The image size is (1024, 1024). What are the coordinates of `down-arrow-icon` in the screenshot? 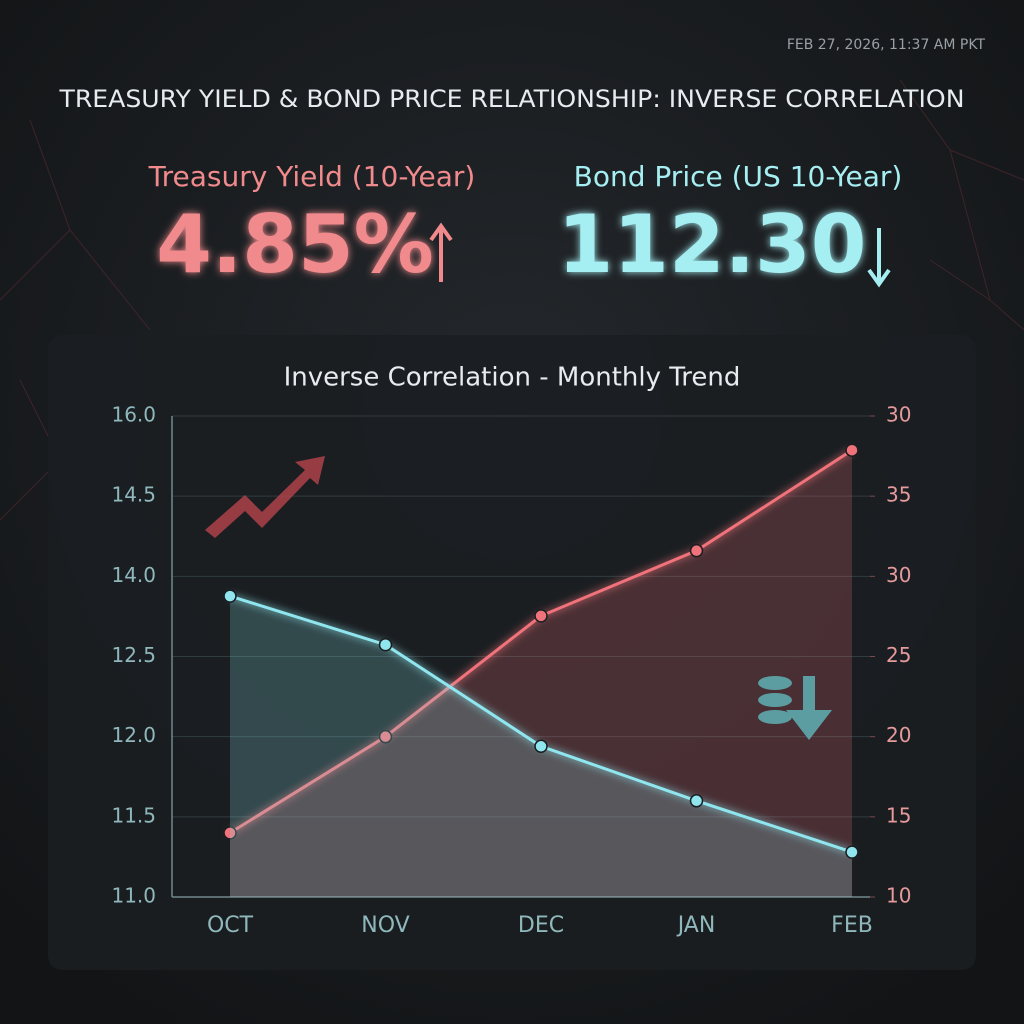 It's located at (879, 258).